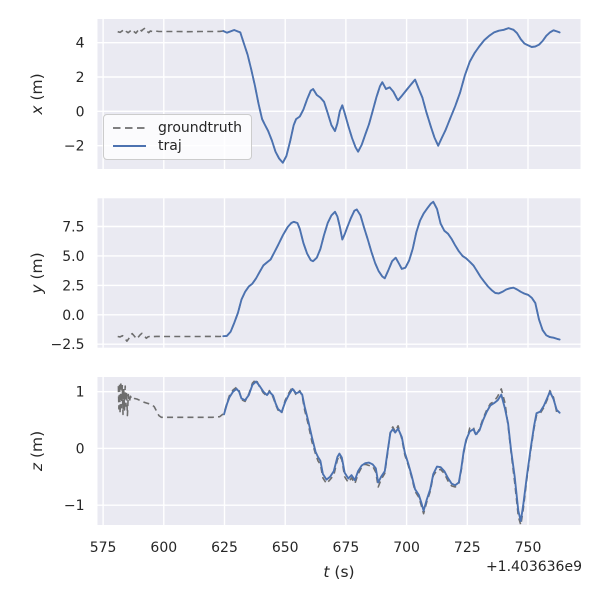  Describe the element at coordinates (528, 548) in the screenshot. I see `x-tick-label: 750` at that location.